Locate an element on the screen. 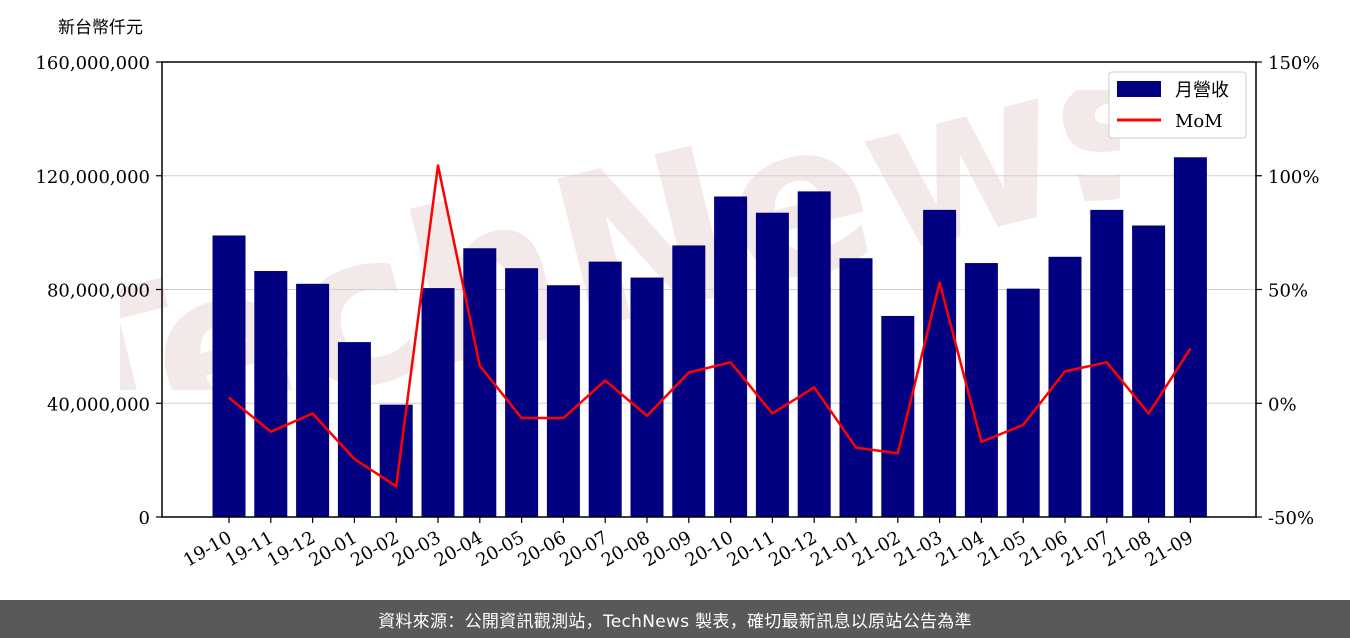 The image size is (1350, 638). legend-bar-swatch is located at coordinates (1139, 89).